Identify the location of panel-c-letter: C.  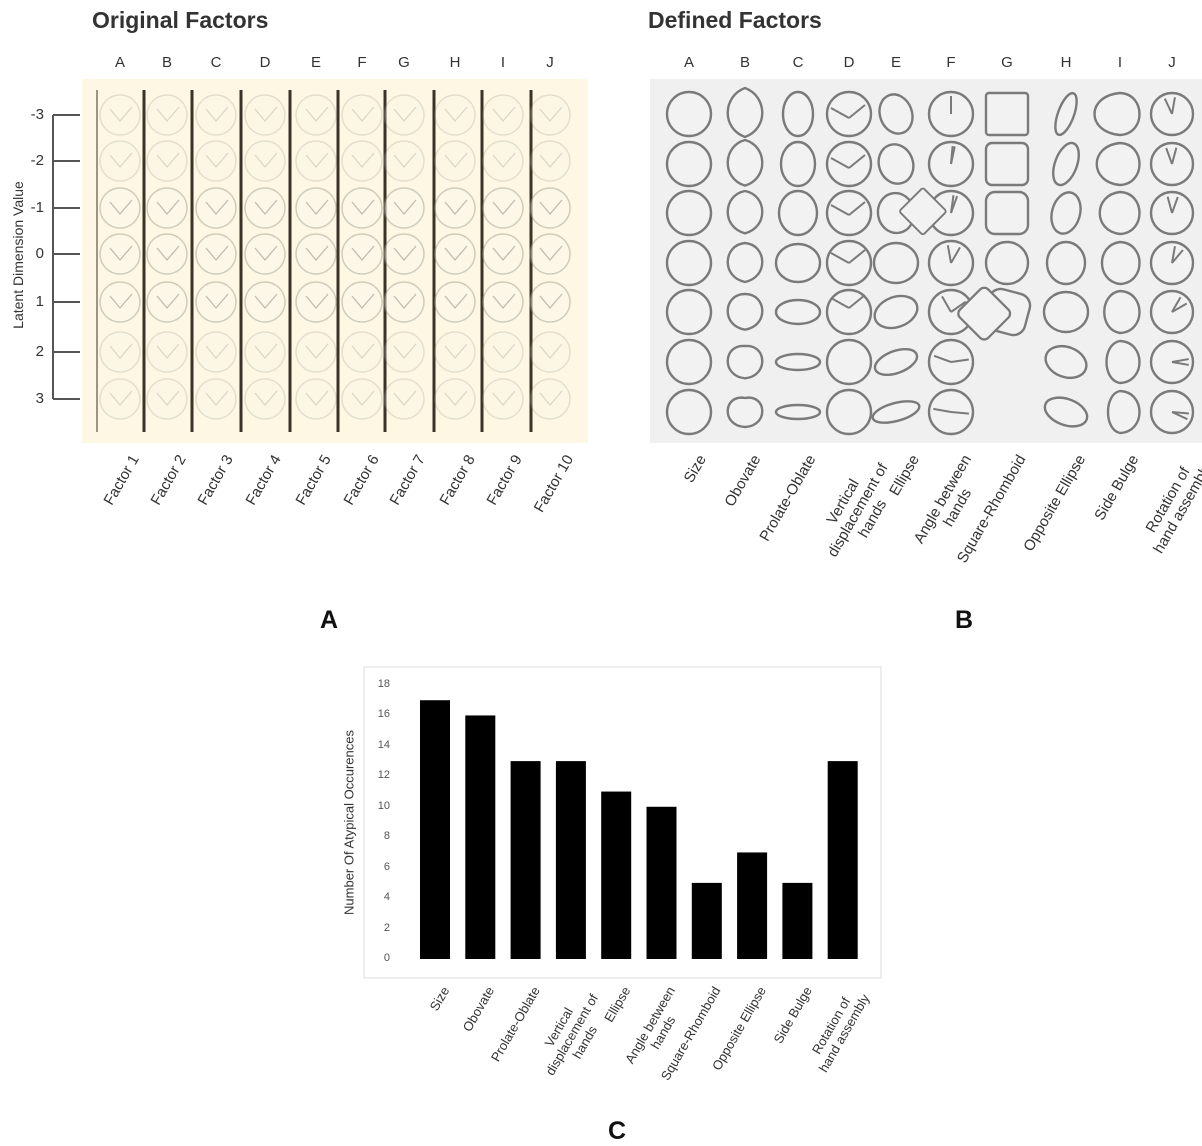
(617, 1131).